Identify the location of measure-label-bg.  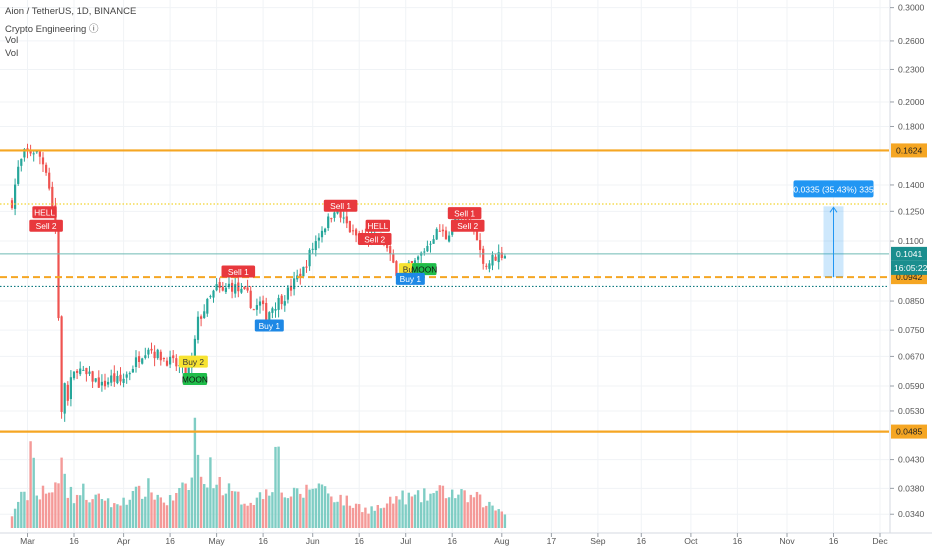
(833, 189).